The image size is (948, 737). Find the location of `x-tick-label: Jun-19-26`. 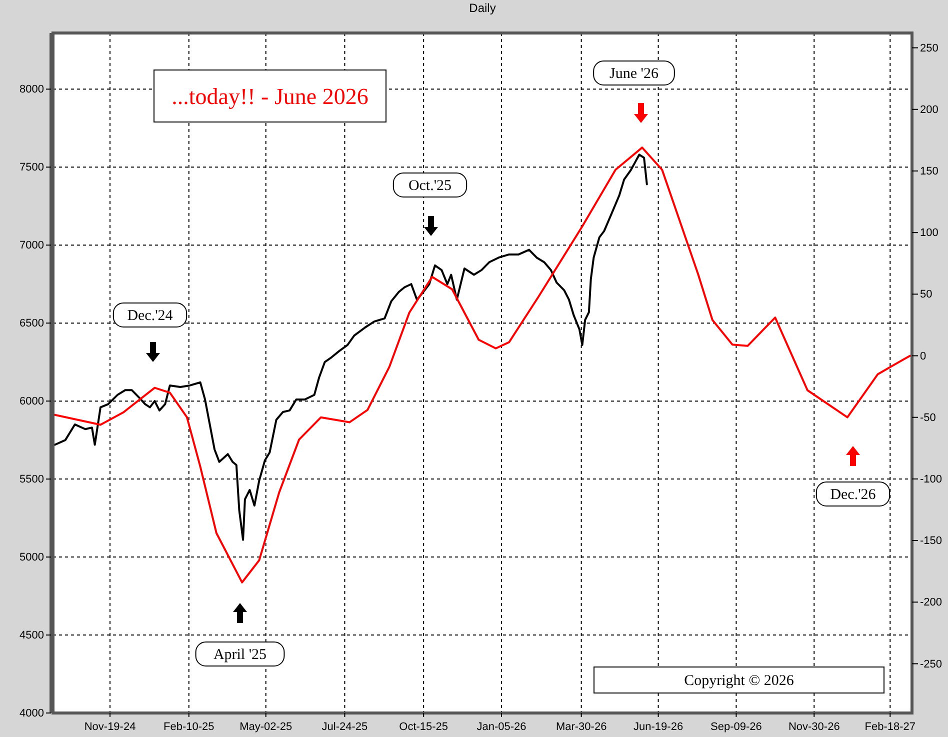

x-tick-label: Jun-19-26 is located at coordinates (659, 727).